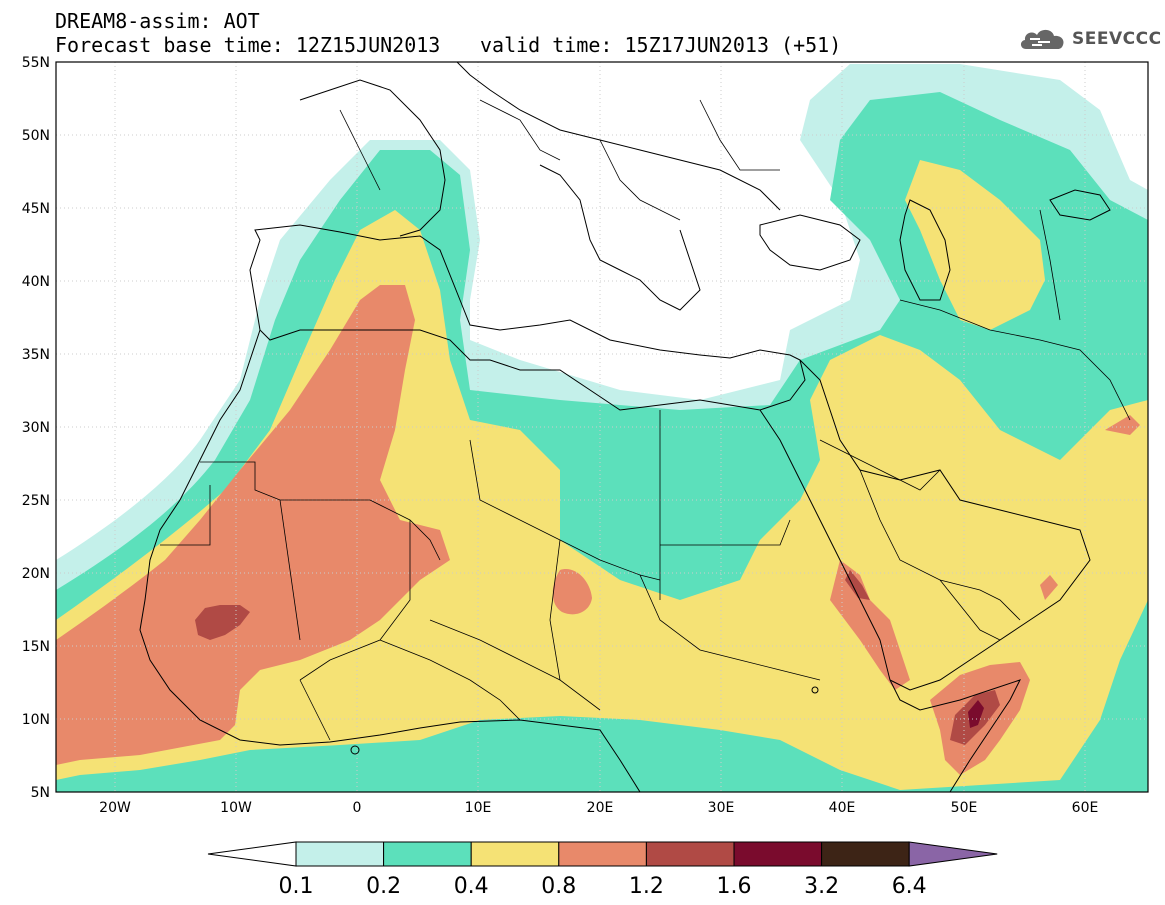 This screenshot has width=1165, height=905. I want to click on seevccc-logo: SEEVCCC, so click(1090, 39).